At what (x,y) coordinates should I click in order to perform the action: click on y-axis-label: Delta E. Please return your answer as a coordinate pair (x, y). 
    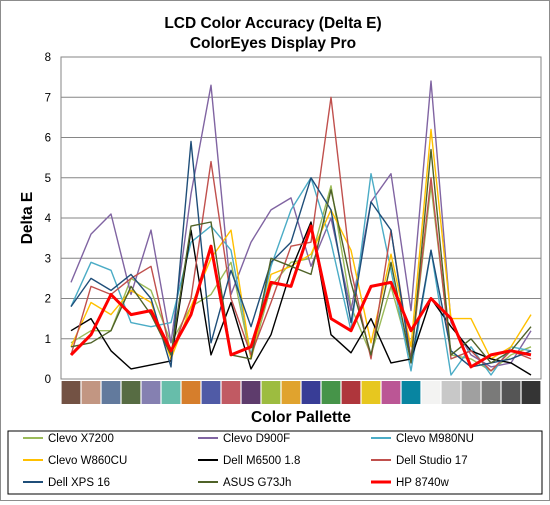
    Looking at the image, I should click on (27, 218).